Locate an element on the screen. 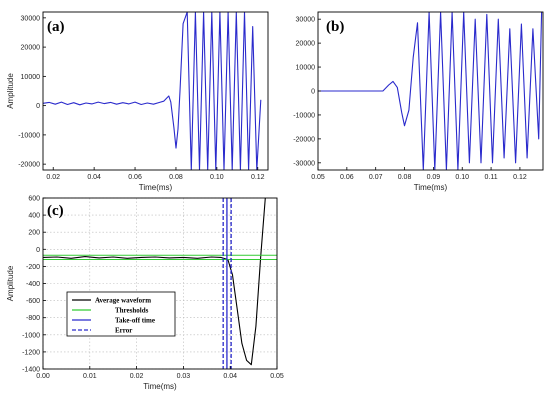 Image resolution: width=550 pixels, height=403 pixels. legend-label: Take-off time is located at coordinates (135, 321).